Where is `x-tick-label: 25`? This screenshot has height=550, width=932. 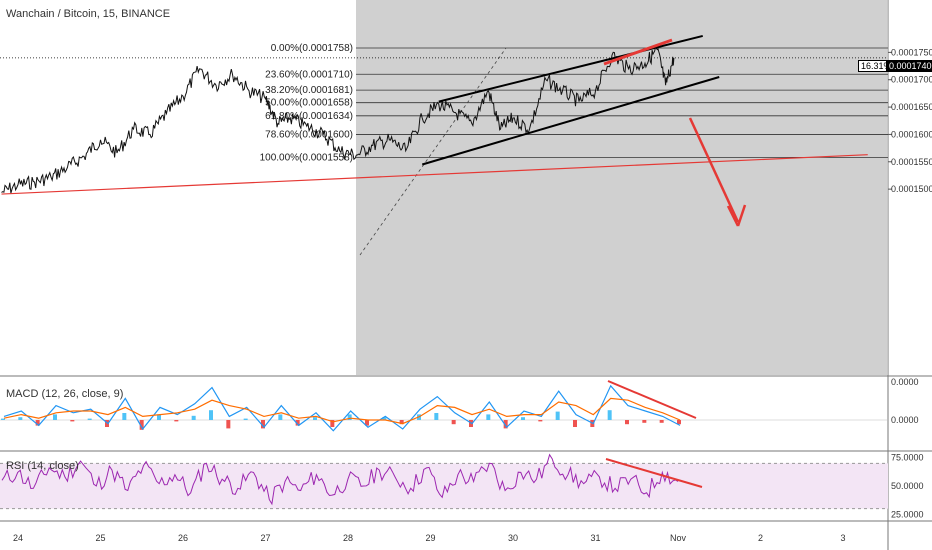 x-tick-label: 25 is located at coordinates (100, 538).